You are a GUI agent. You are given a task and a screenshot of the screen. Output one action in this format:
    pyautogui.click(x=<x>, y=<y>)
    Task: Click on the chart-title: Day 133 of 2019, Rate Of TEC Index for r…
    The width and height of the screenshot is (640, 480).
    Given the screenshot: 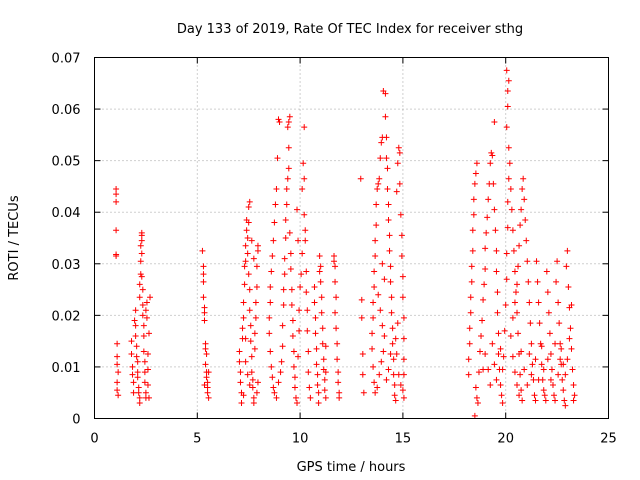 What is the action you would take?
    pyautogui.click(x=350, y=29)
    